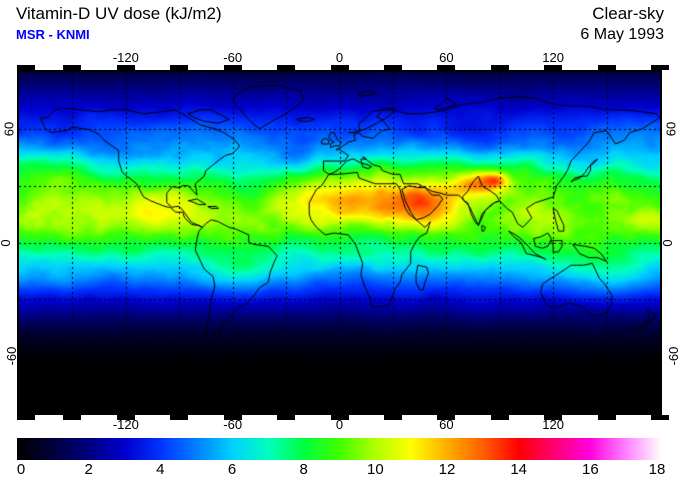  What do you see at coordinates (21, 469) in the screenshot?
I see `colorbar-tick-0: 0` at bounding box center [21, 469].